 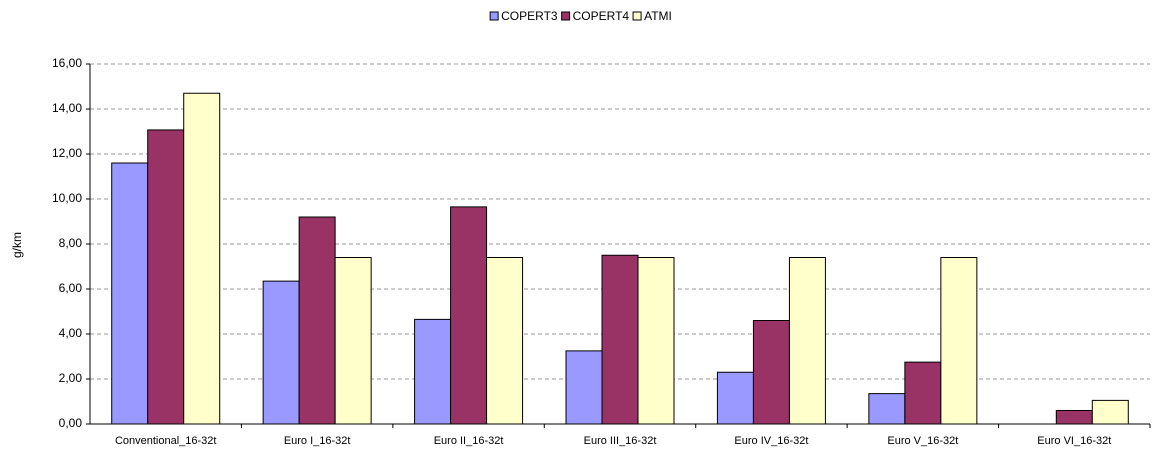 I want to click on x-tick-label: Conventional_16-32t, so click(x=166, y=441).